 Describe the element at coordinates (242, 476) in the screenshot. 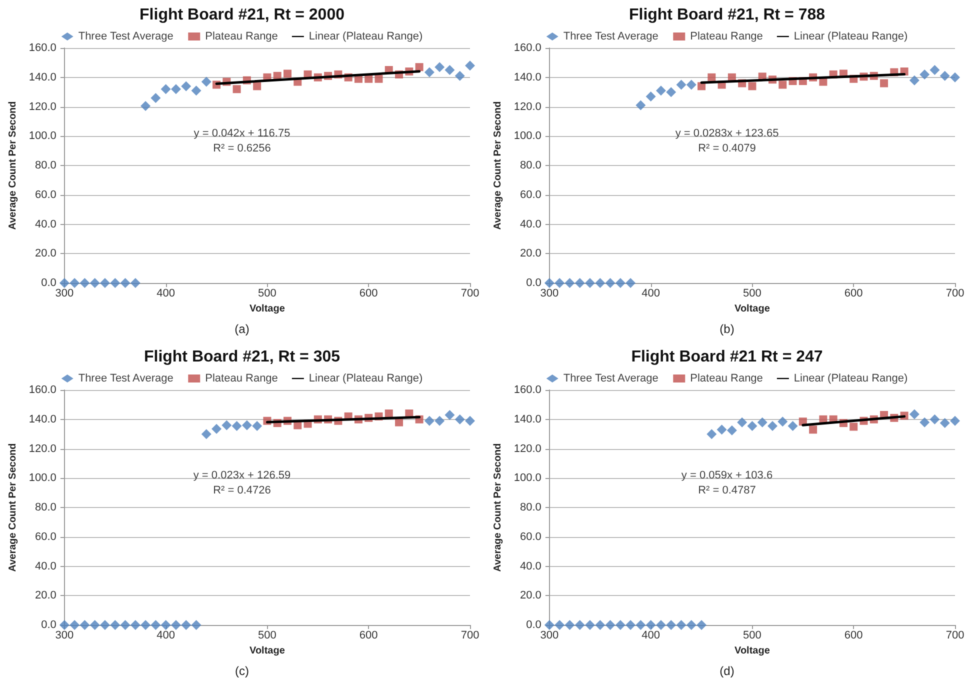

I see `annotation: y = 0.023x + 126.59` at that location.